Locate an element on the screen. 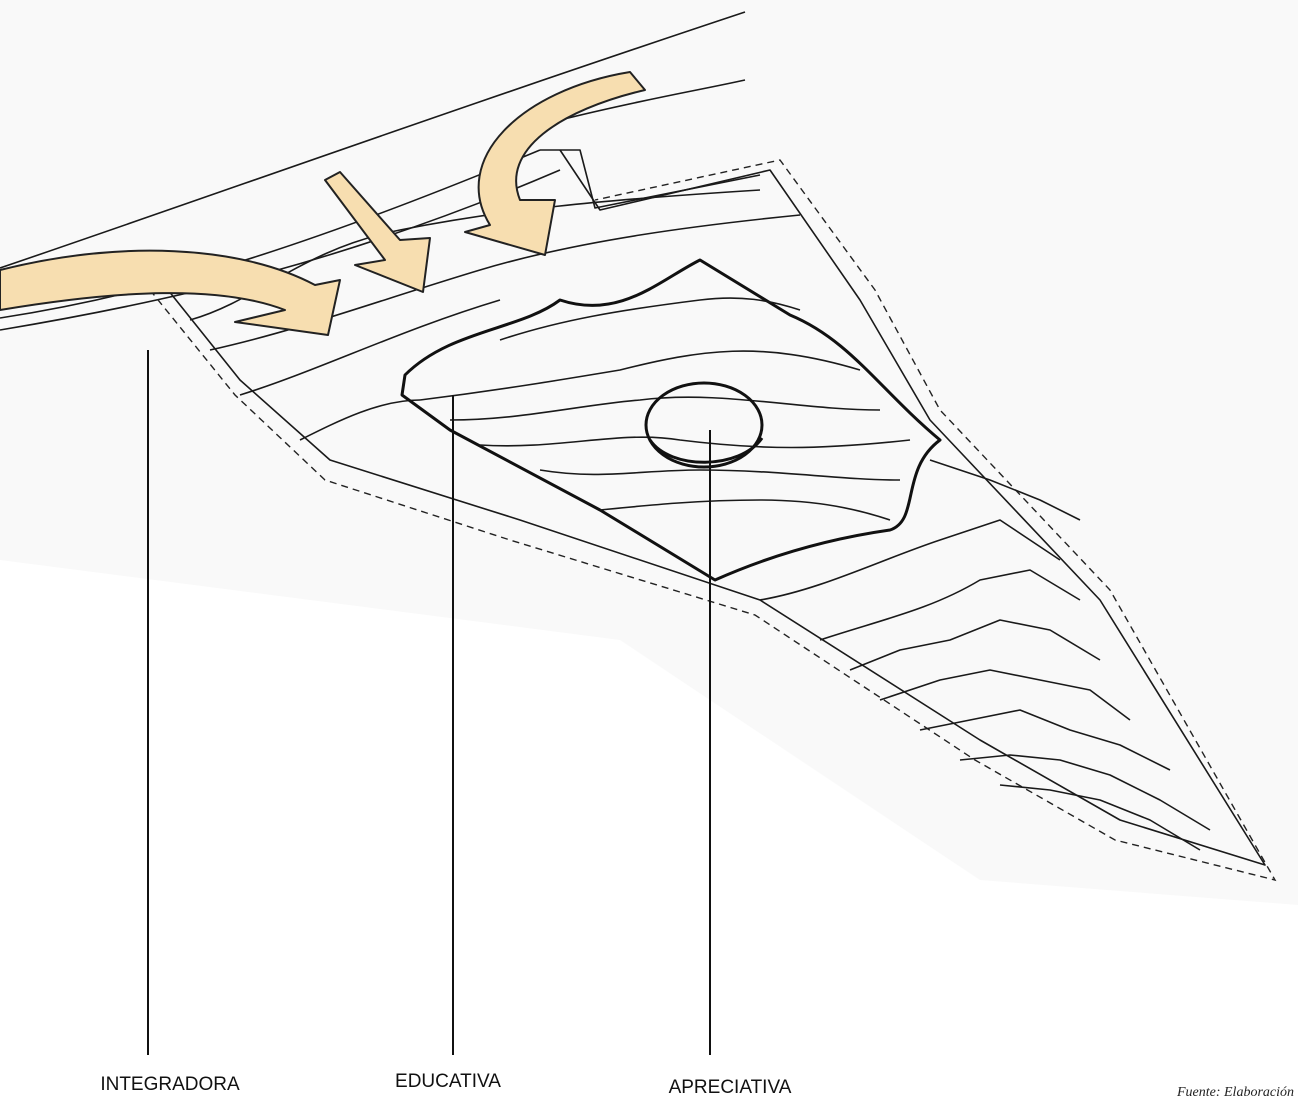  zone-label: EDUCATIVA is located at coordinates (448, 1081).